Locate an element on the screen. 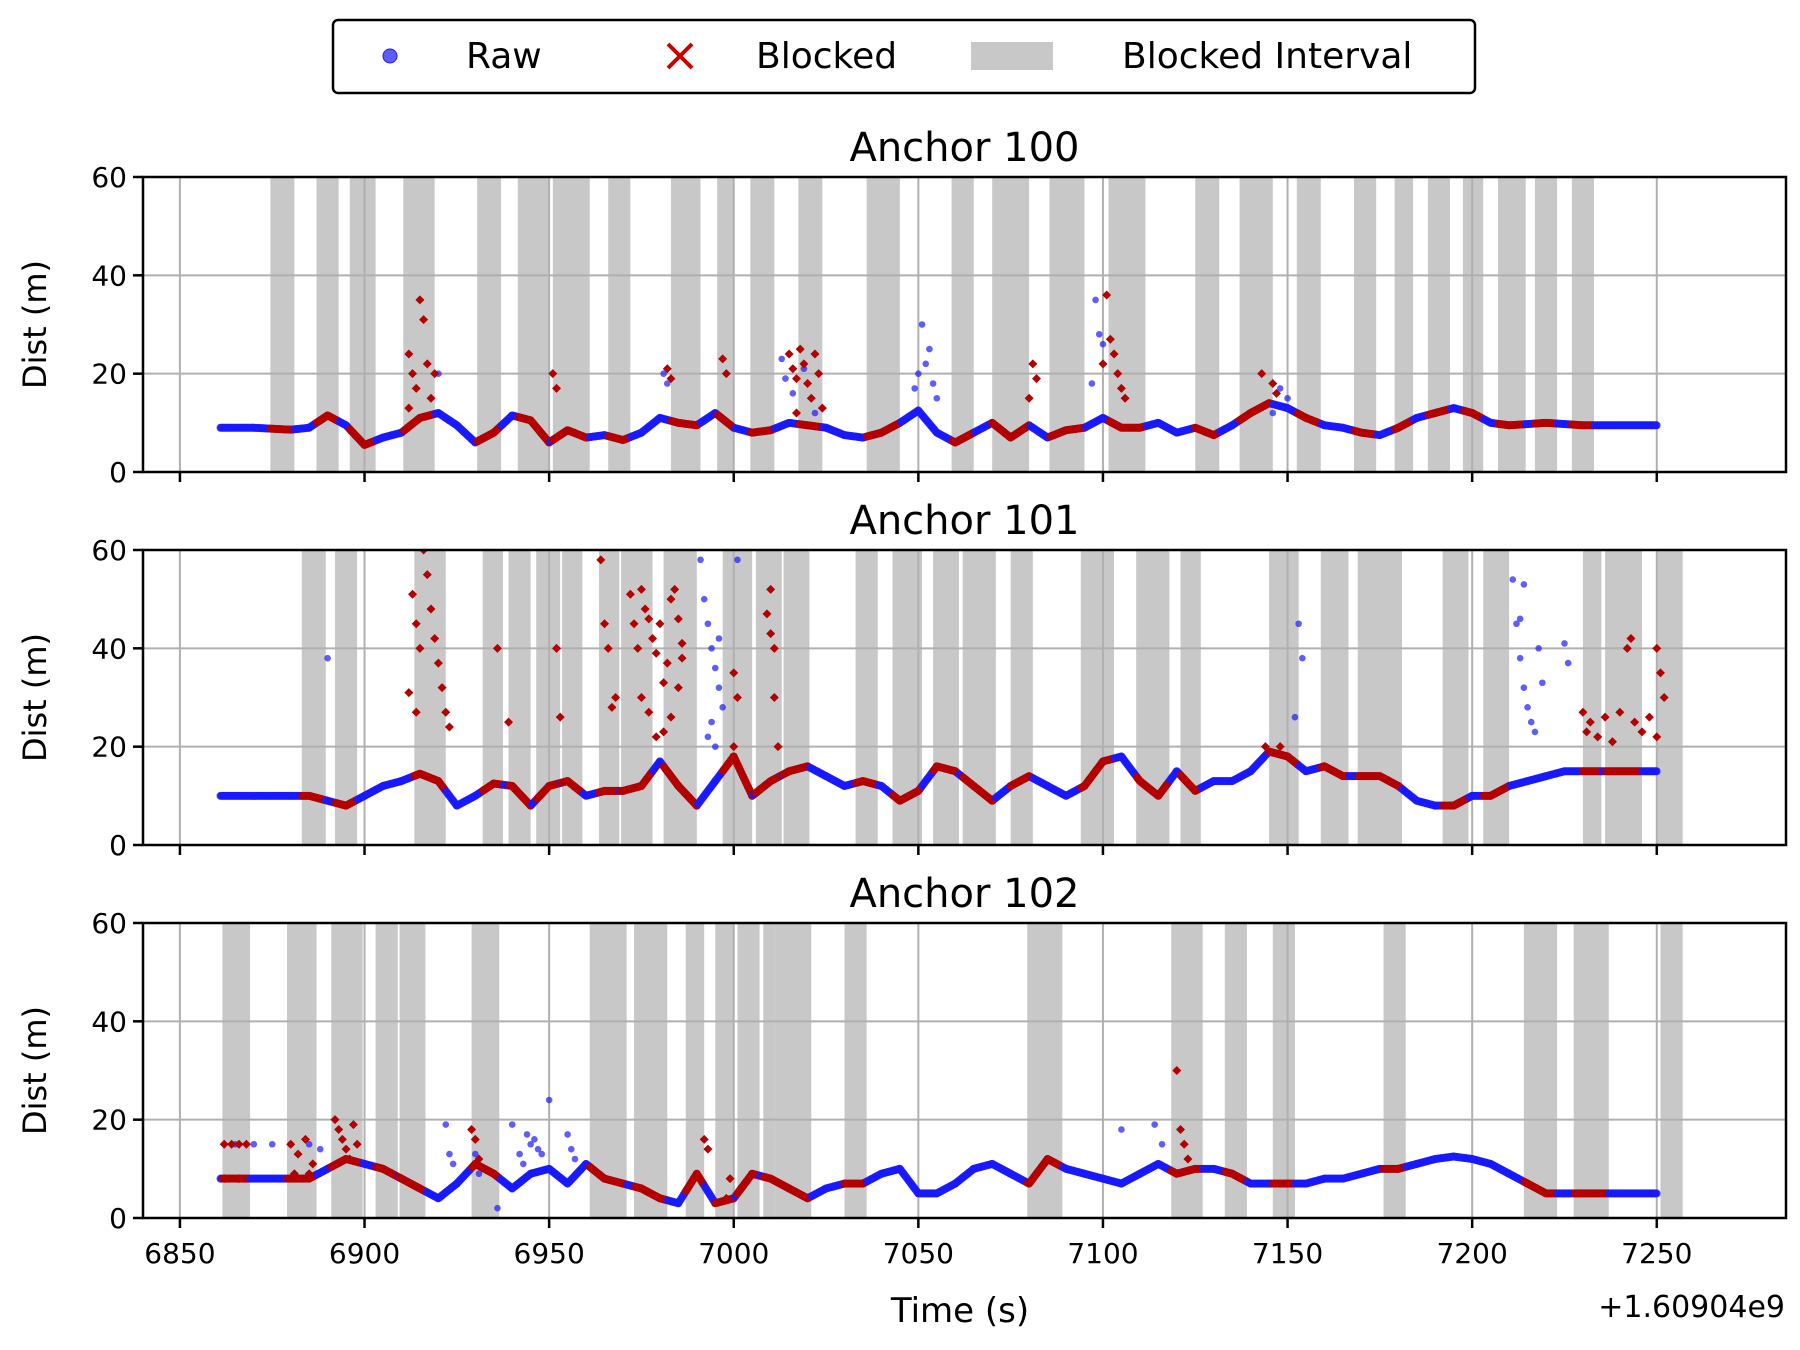  panel-title: Anchor 100 is located at coordinates (964, 148).